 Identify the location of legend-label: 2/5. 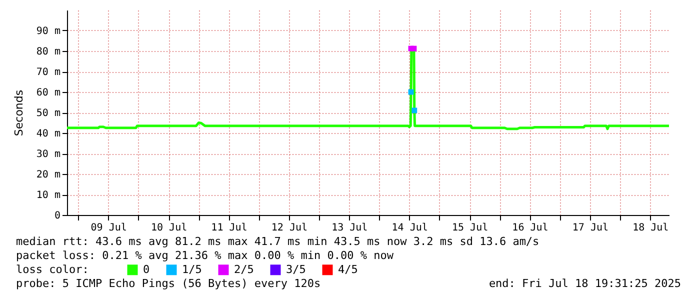
(244, 269).